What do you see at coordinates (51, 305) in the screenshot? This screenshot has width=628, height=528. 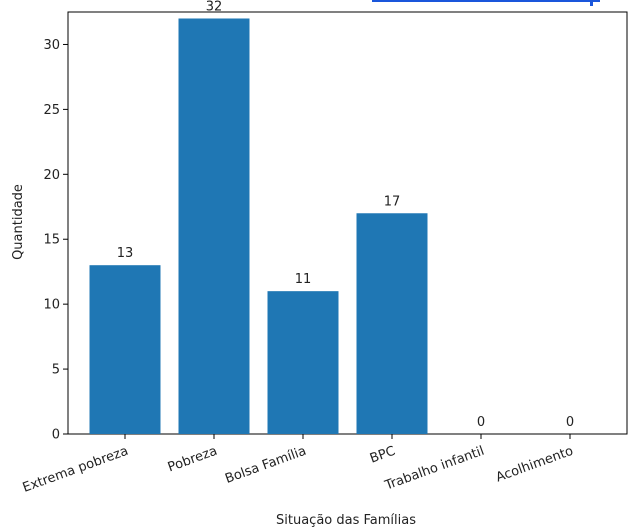 I see `y-tick-label-2: 10` at bounding box center [51, 305].